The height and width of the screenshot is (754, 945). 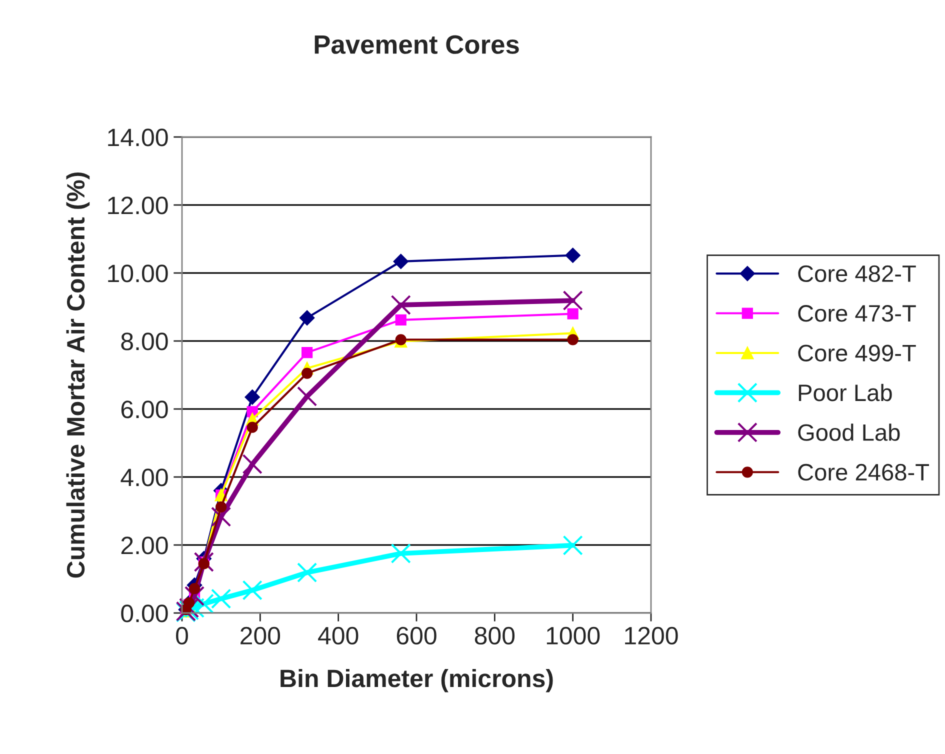 What do you see at coordinates (494, 635) in the screenshot?
I see `x-tick-label: 800` at bounding box center [494, 635].